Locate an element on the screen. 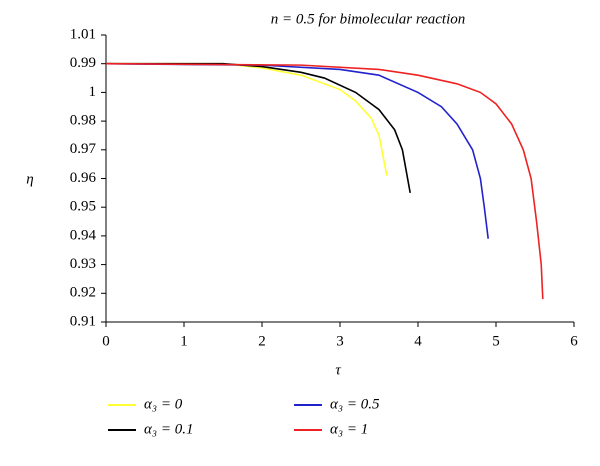 The image size is (600, 466). y-tick-label: 0.94 is located at coordinates (83, 235).